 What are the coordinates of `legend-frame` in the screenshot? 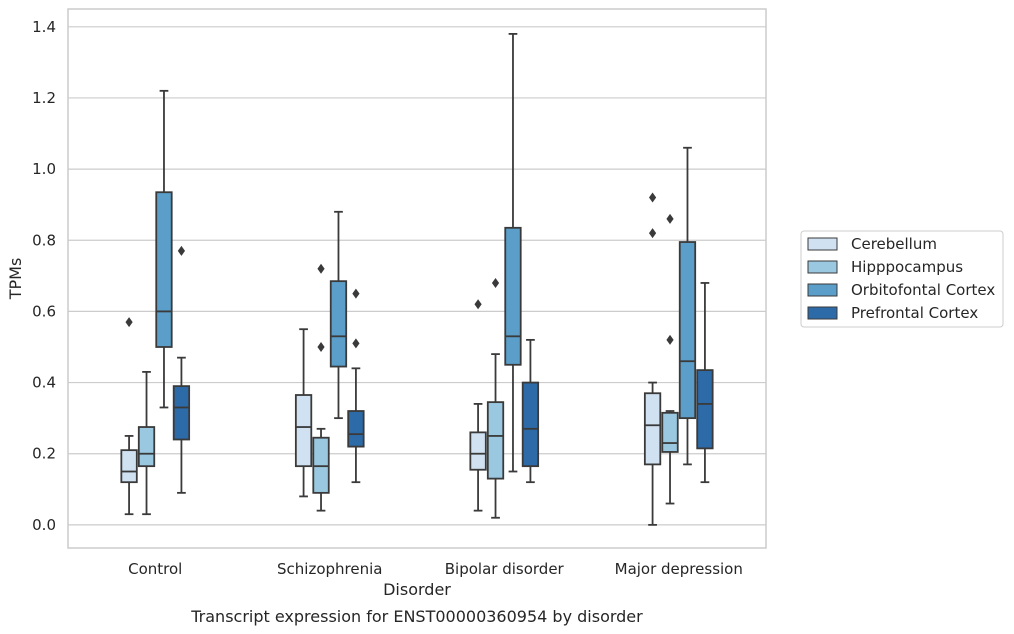 It's located at (902, 279).